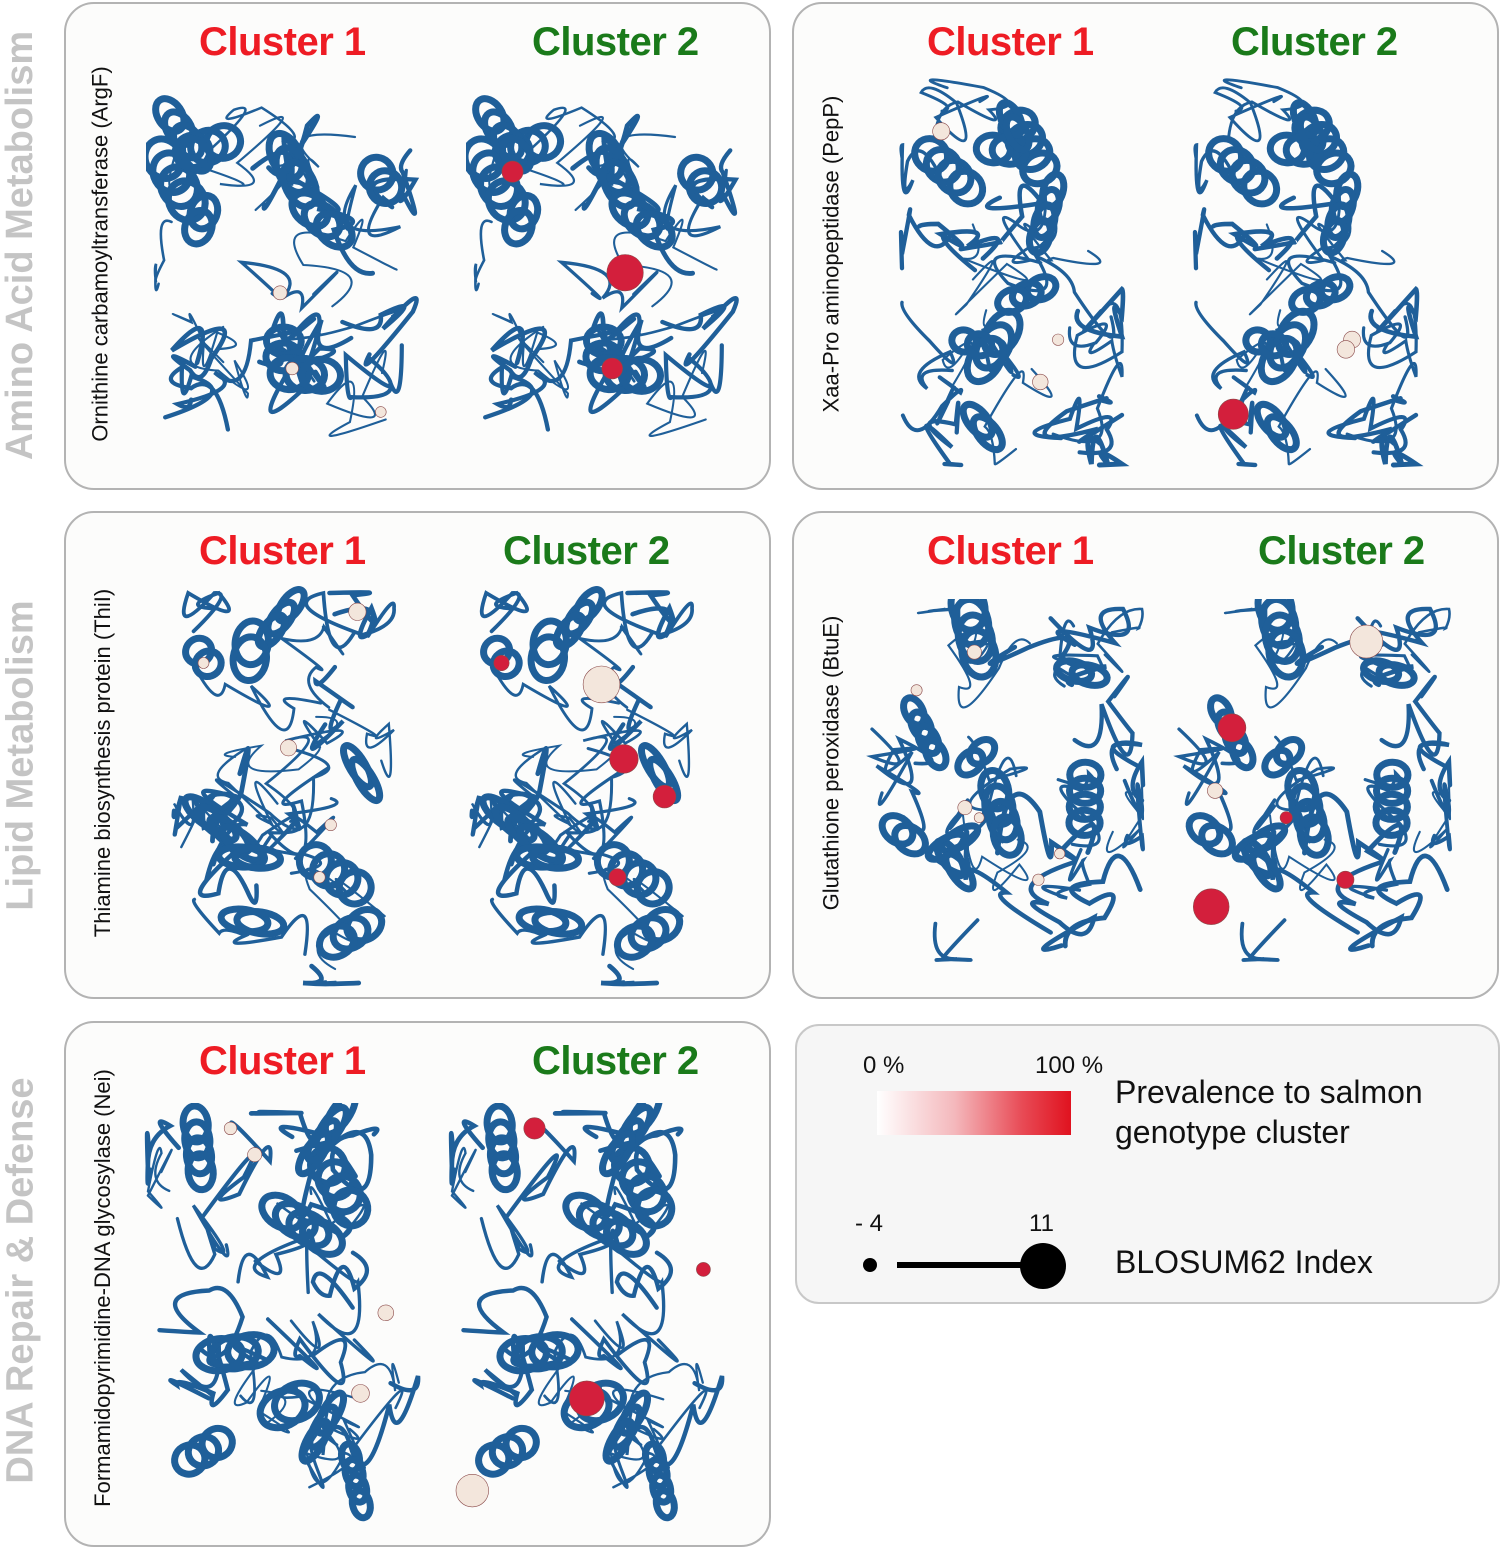 Image resolution: width=1501 pixels, height=1549 pixels. Describe the element at coordinates (1069, 1065) in the screenshot. I see `gradient-max-label: 100 %` at that location.